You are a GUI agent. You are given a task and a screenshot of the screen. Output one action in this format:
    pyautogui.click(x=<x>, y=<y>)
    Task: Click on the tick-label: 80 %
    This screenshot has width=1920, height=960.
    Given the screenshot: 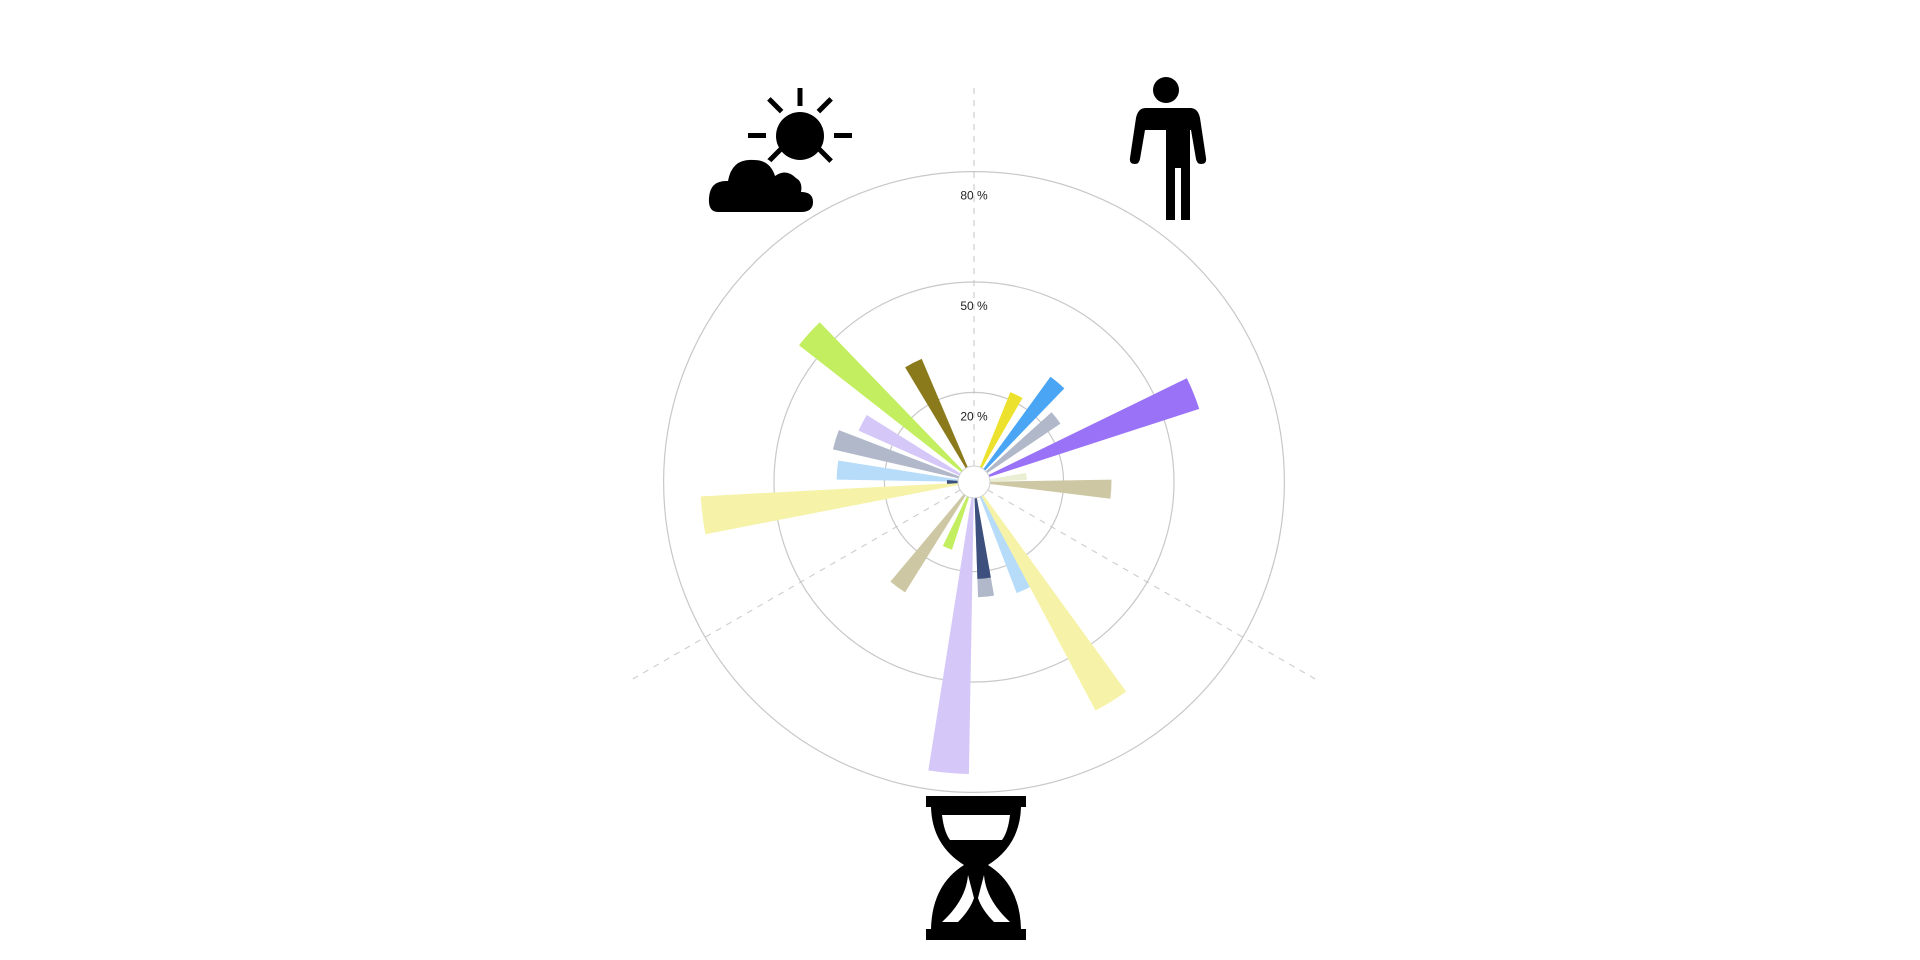 What is the action you would take?
    pyautogui.click(x=974, y=196)
    